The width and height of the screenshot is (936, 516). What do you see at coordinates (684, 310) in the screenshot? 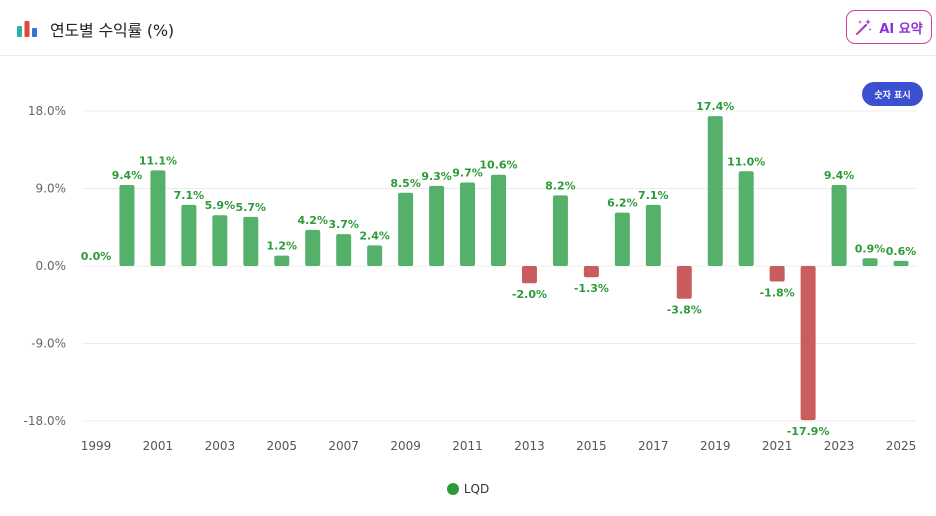
I see `data-label: -3.8%` at bounding box center [684, 310].